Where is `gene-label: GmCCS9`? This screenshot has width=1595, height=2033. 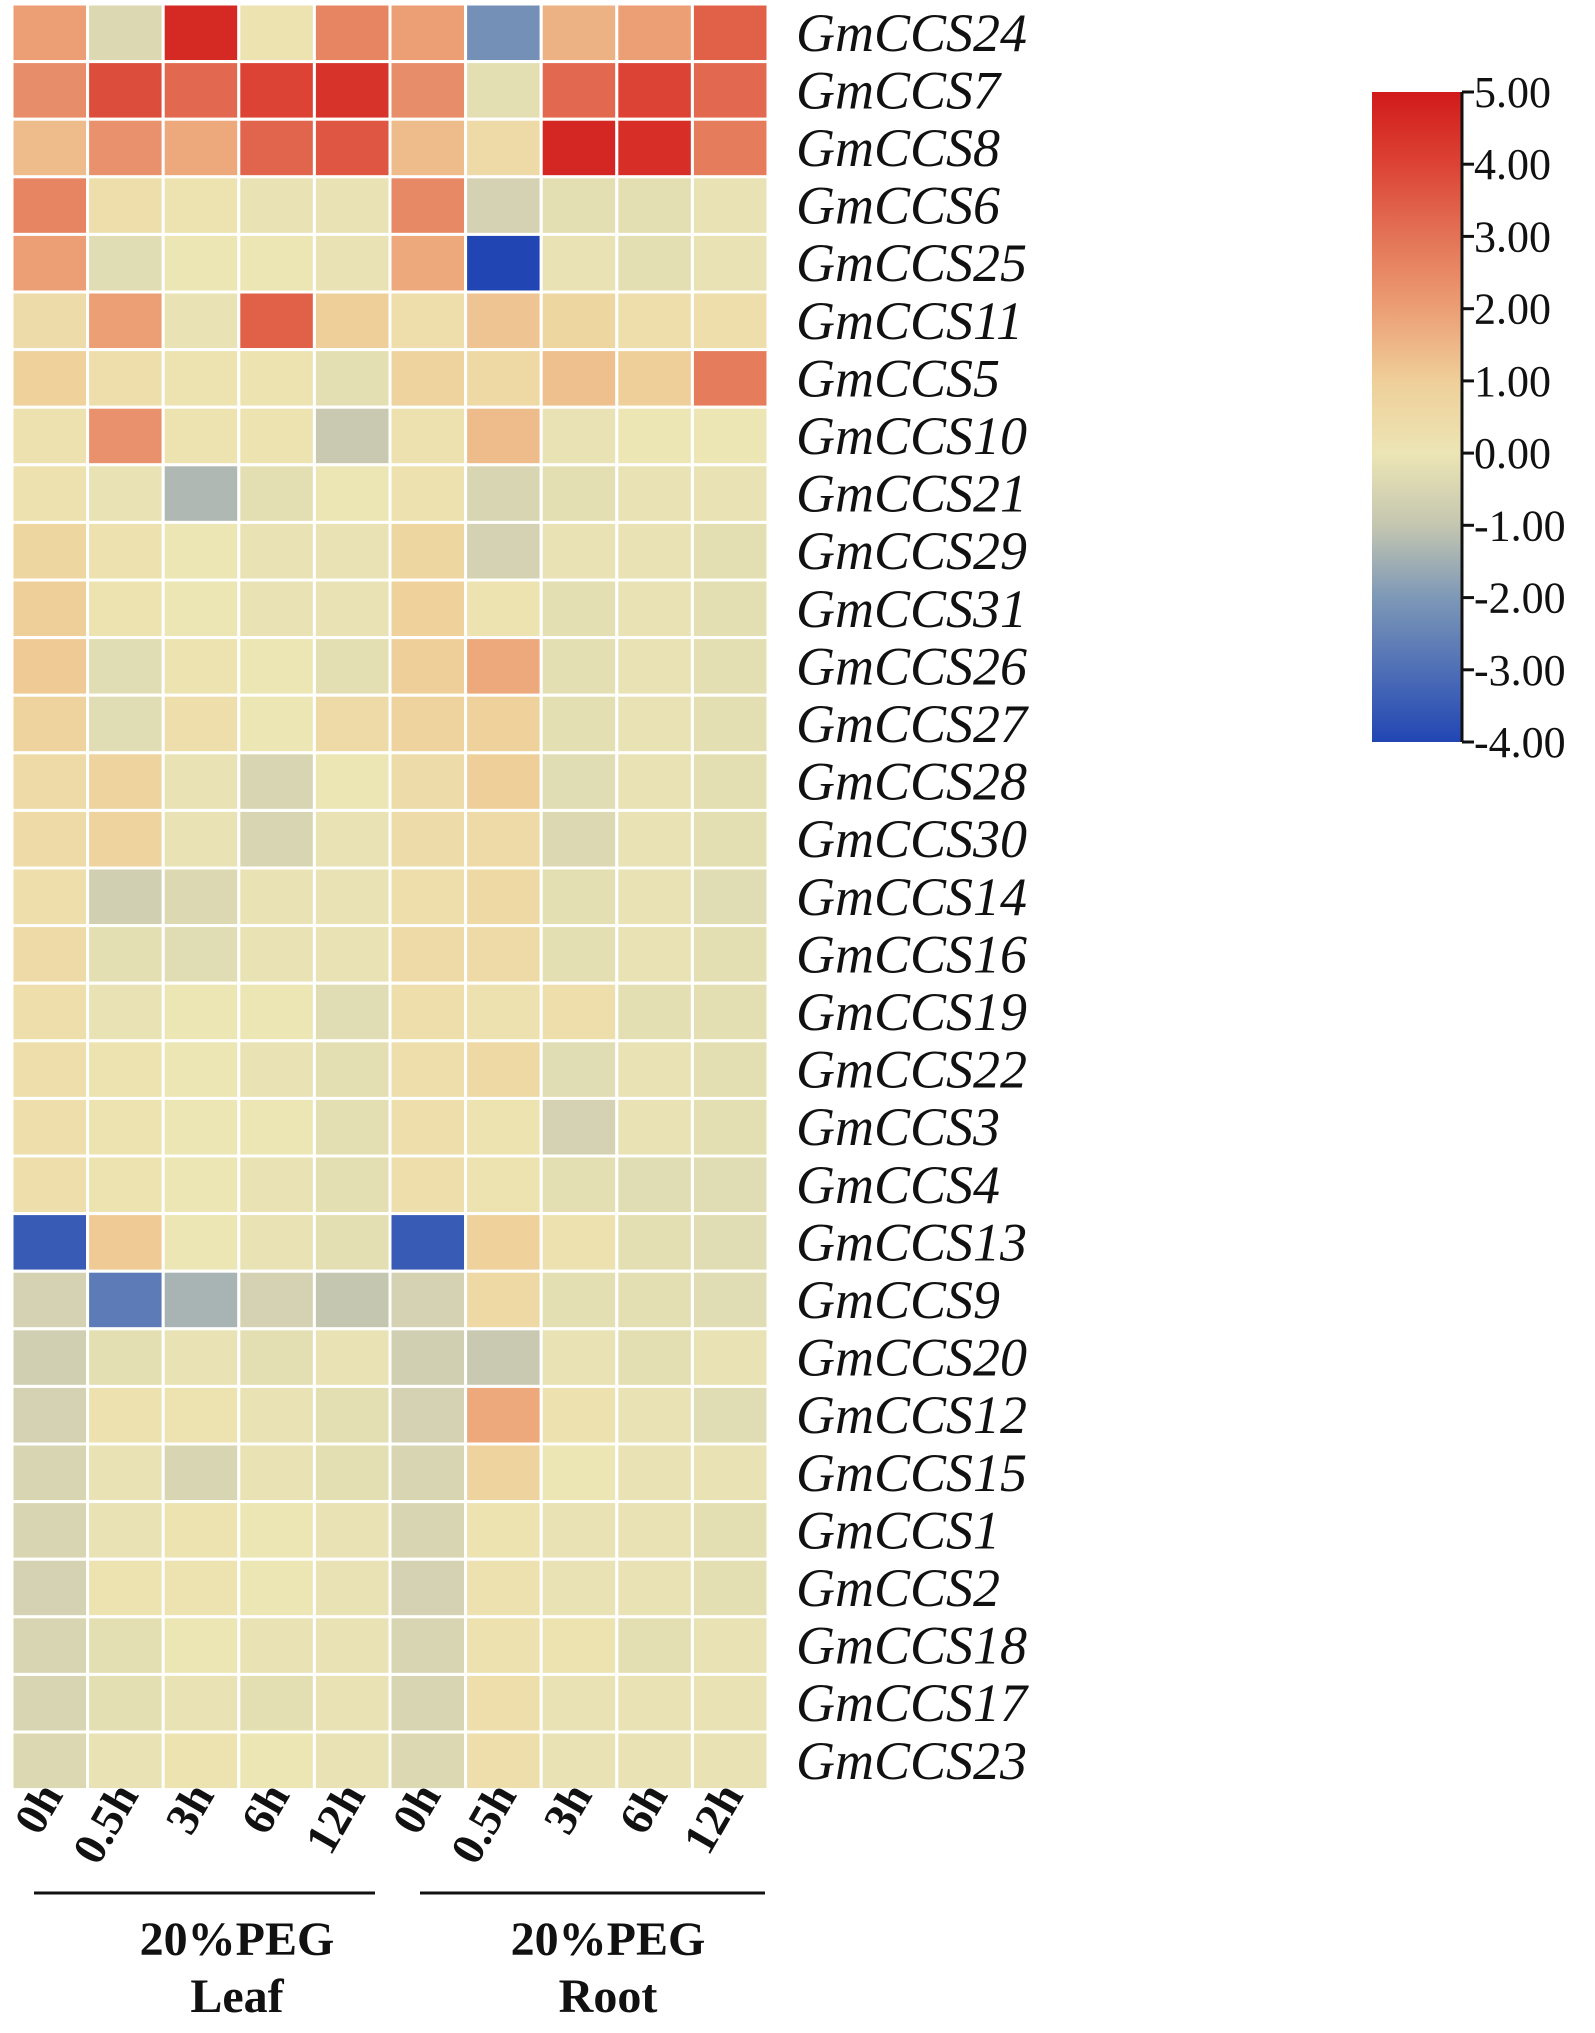
gene-label: GmCCS9 is located at coordinates (898, 1300).